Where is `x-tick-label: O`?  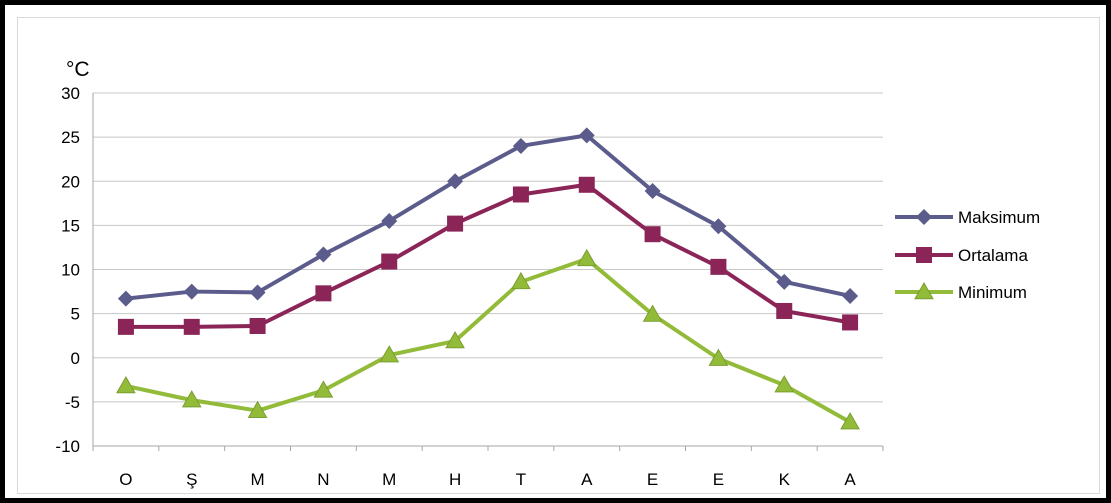 x-tick-label: O is located at coordinates (125, 479).